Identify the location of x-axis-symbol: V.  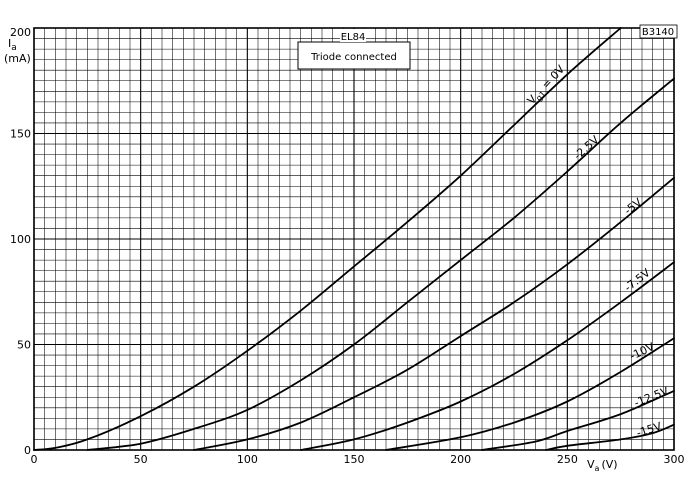
(591, 464).